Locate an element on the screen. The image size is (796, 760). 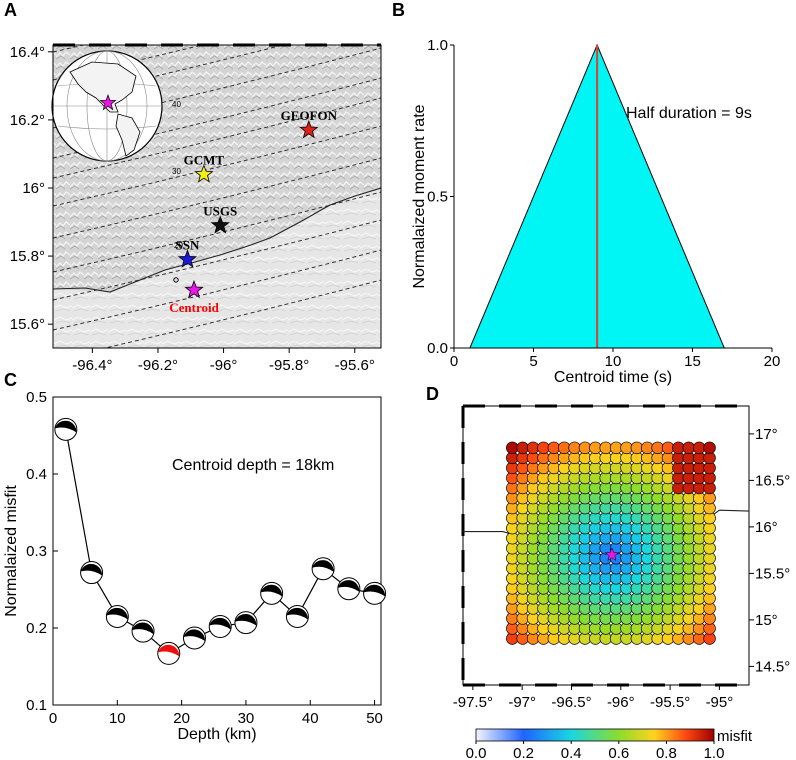
epicenter-label-usgs: USGS is located at coordinates (220, 210).